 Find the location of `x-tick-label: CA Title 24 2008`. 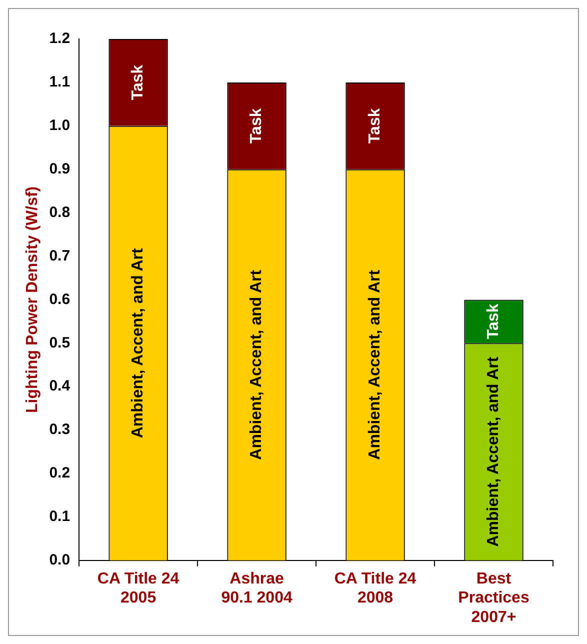

x-tick-label: CA Title 24 2008 is located at coordinates (375, 588).